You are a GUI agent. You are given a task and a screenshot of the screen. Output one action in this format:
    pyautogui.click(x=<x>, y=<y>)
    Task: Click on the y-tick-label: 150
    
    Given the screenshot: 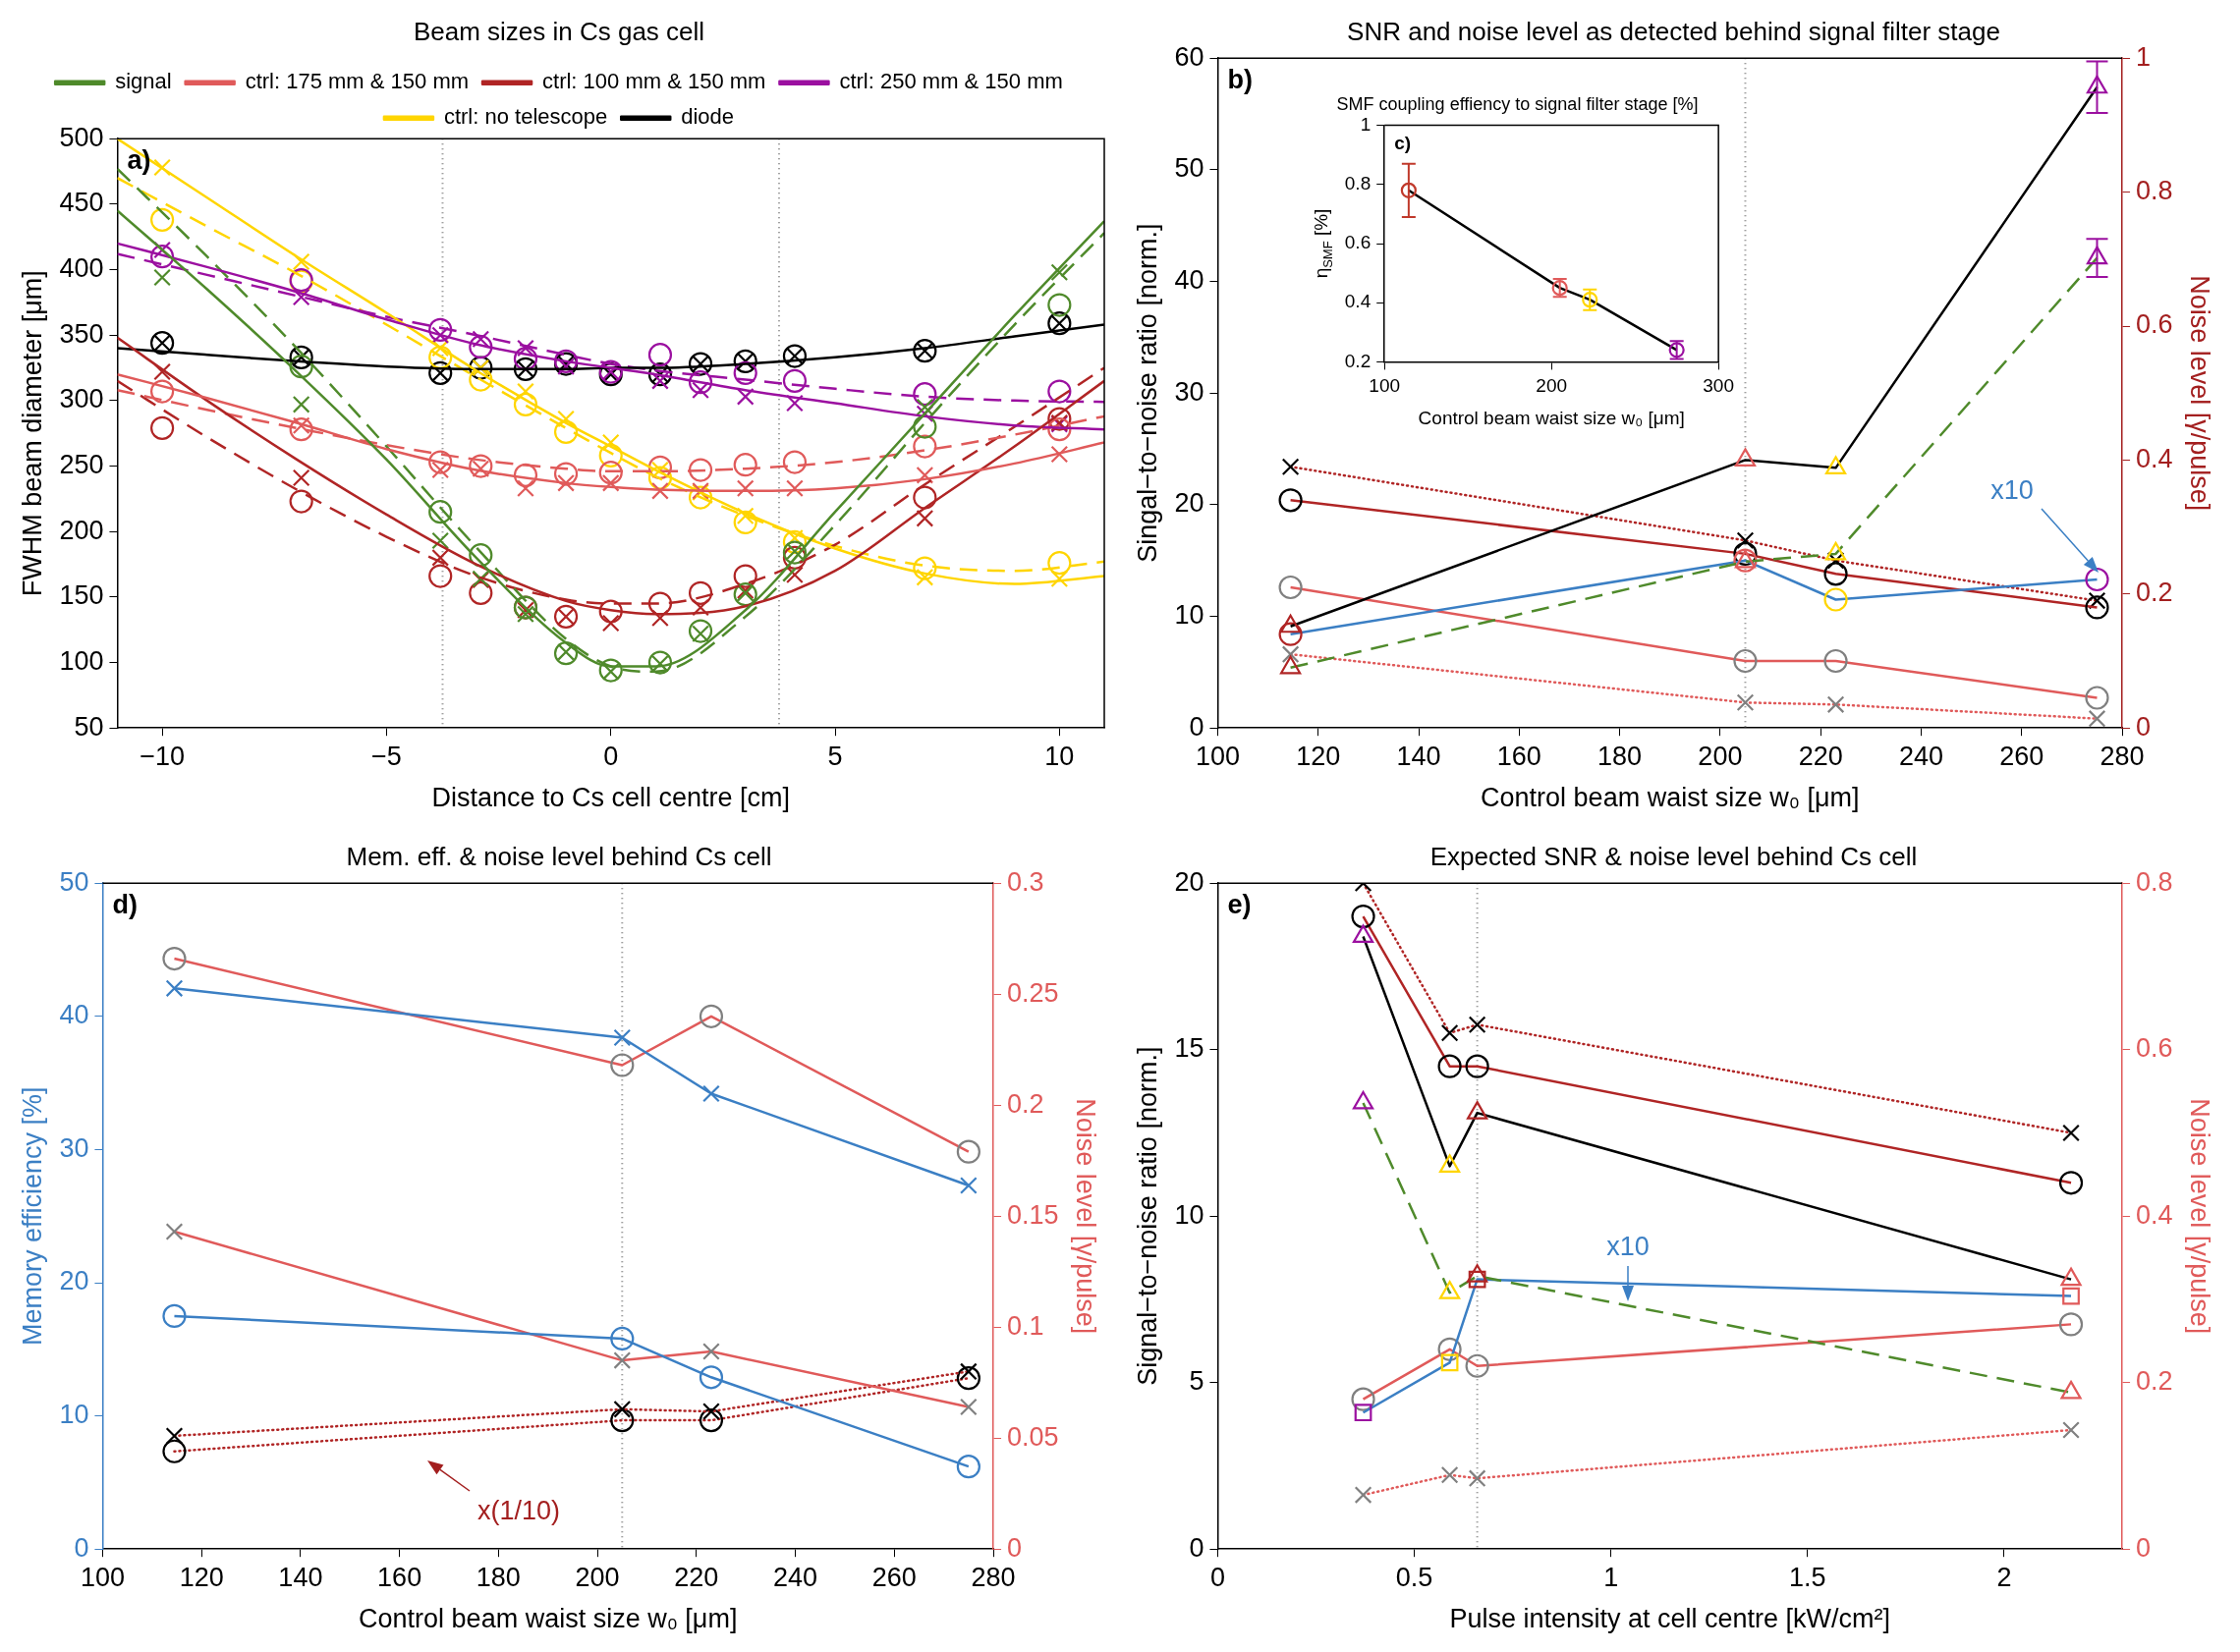 What is the action you would take?
    pyautogui.click(x=81, y=595)
    